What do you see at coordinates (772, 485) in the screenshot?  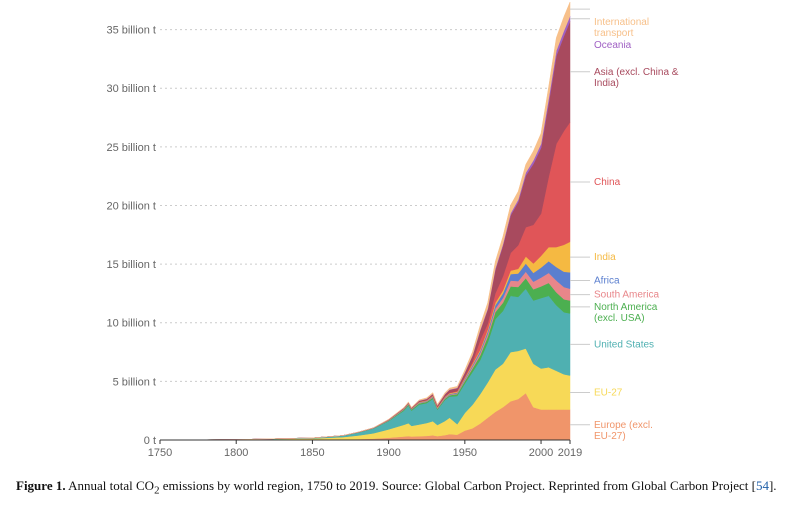 I see `caption-text-end: ].` at bounding box center [772, 485].